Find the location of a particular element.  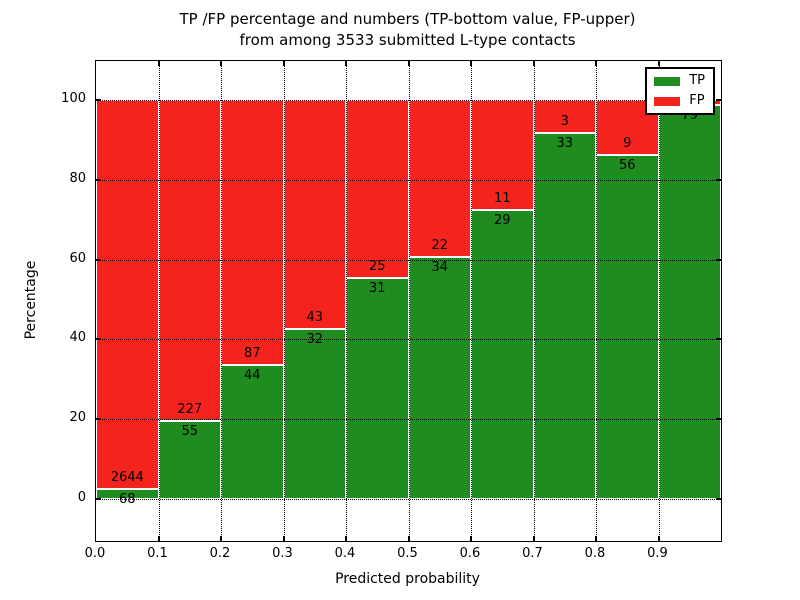

y-tick-label: 40 is located at coordinates (77, 338).